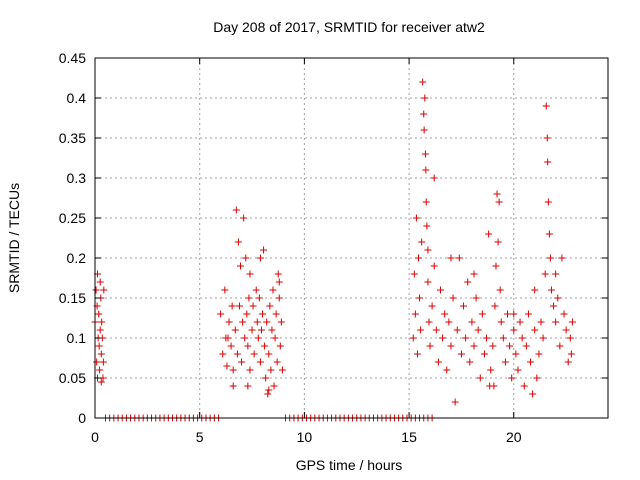 This screenshot has height=480, width=640. What do you see at coordinates (409, 437) in the screenshot?
I see `x-tick-label: 15` at bounding box center [409, 437].